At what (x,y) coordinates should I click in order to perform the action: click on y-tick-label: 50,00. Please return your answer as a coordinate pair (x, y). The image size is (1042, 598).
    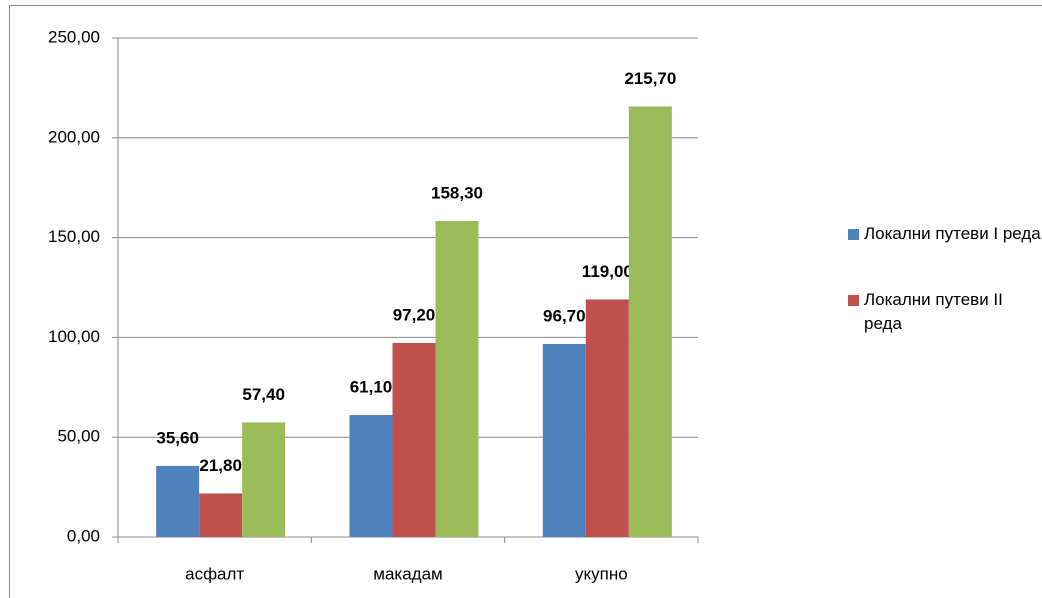
    Looking at the image, I should click on (78, 436).